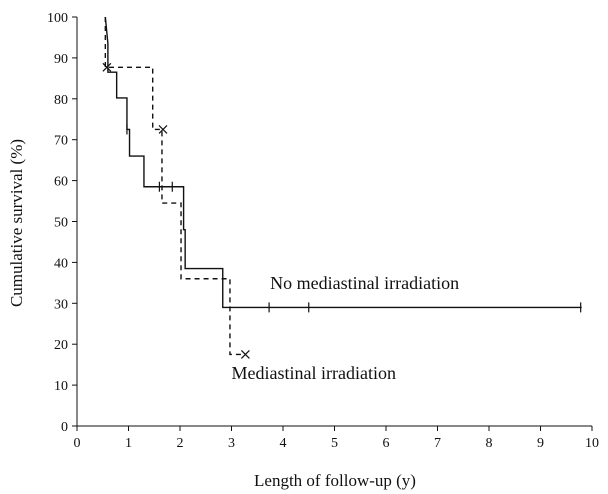  I want to click on y-tick-label: 20, so click(61, 345).